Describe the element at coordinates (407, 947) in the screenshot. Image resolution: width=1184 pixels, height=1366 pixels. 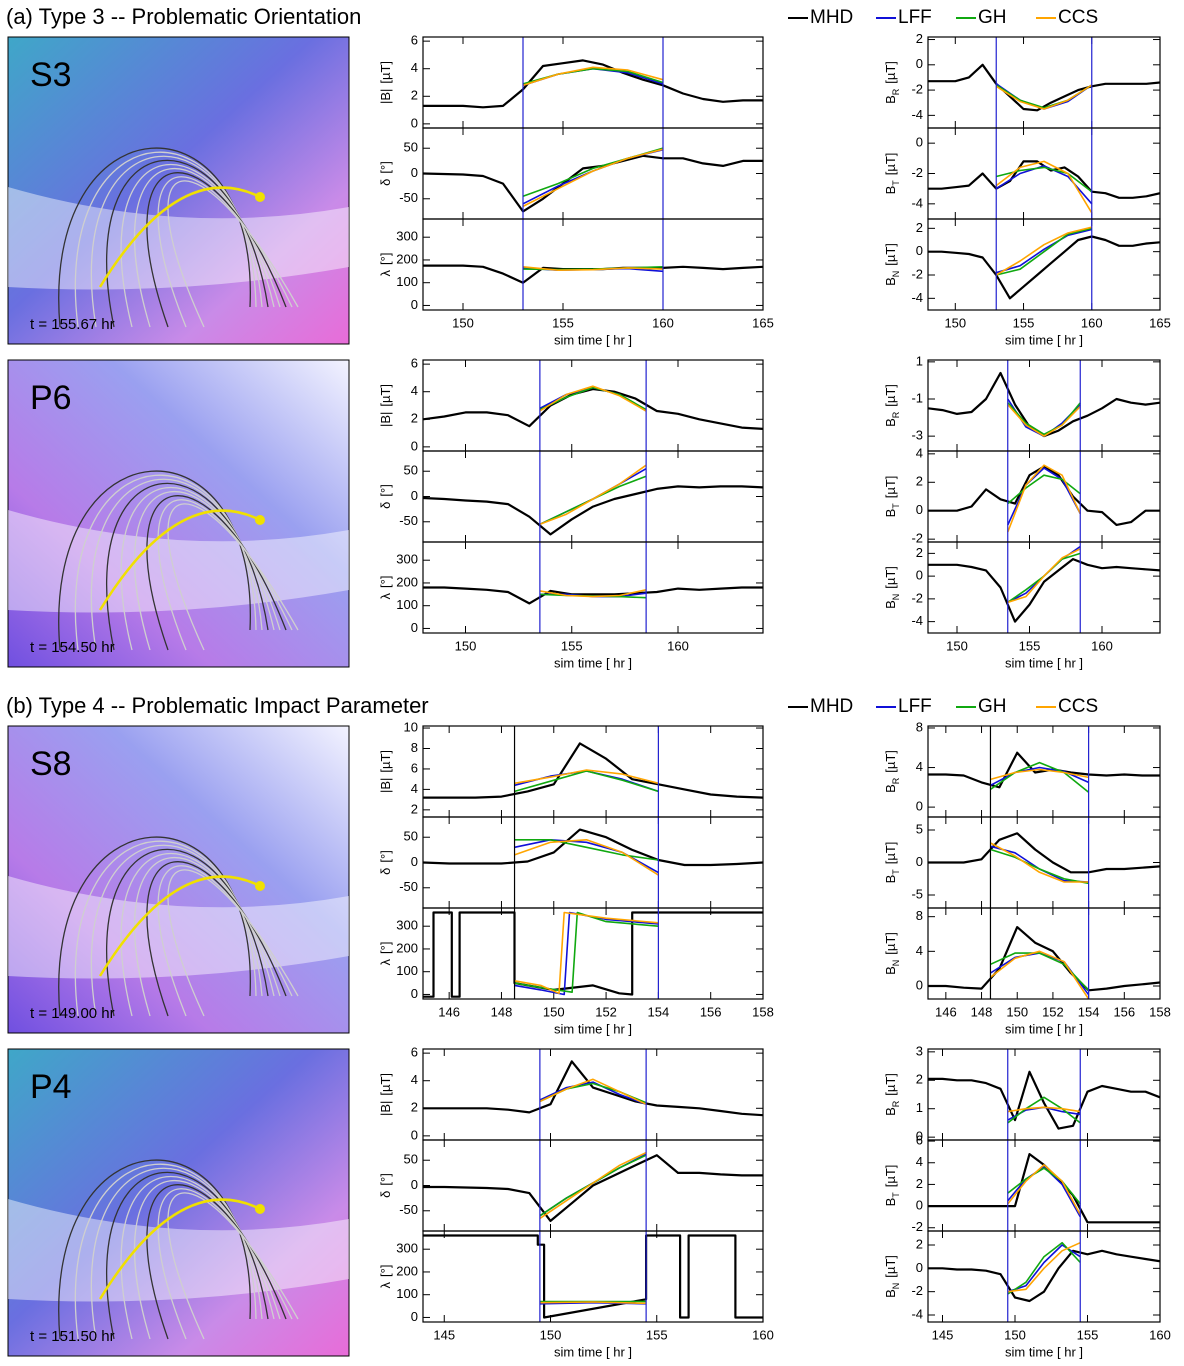
I see `y-tick-label: 200` at that location.